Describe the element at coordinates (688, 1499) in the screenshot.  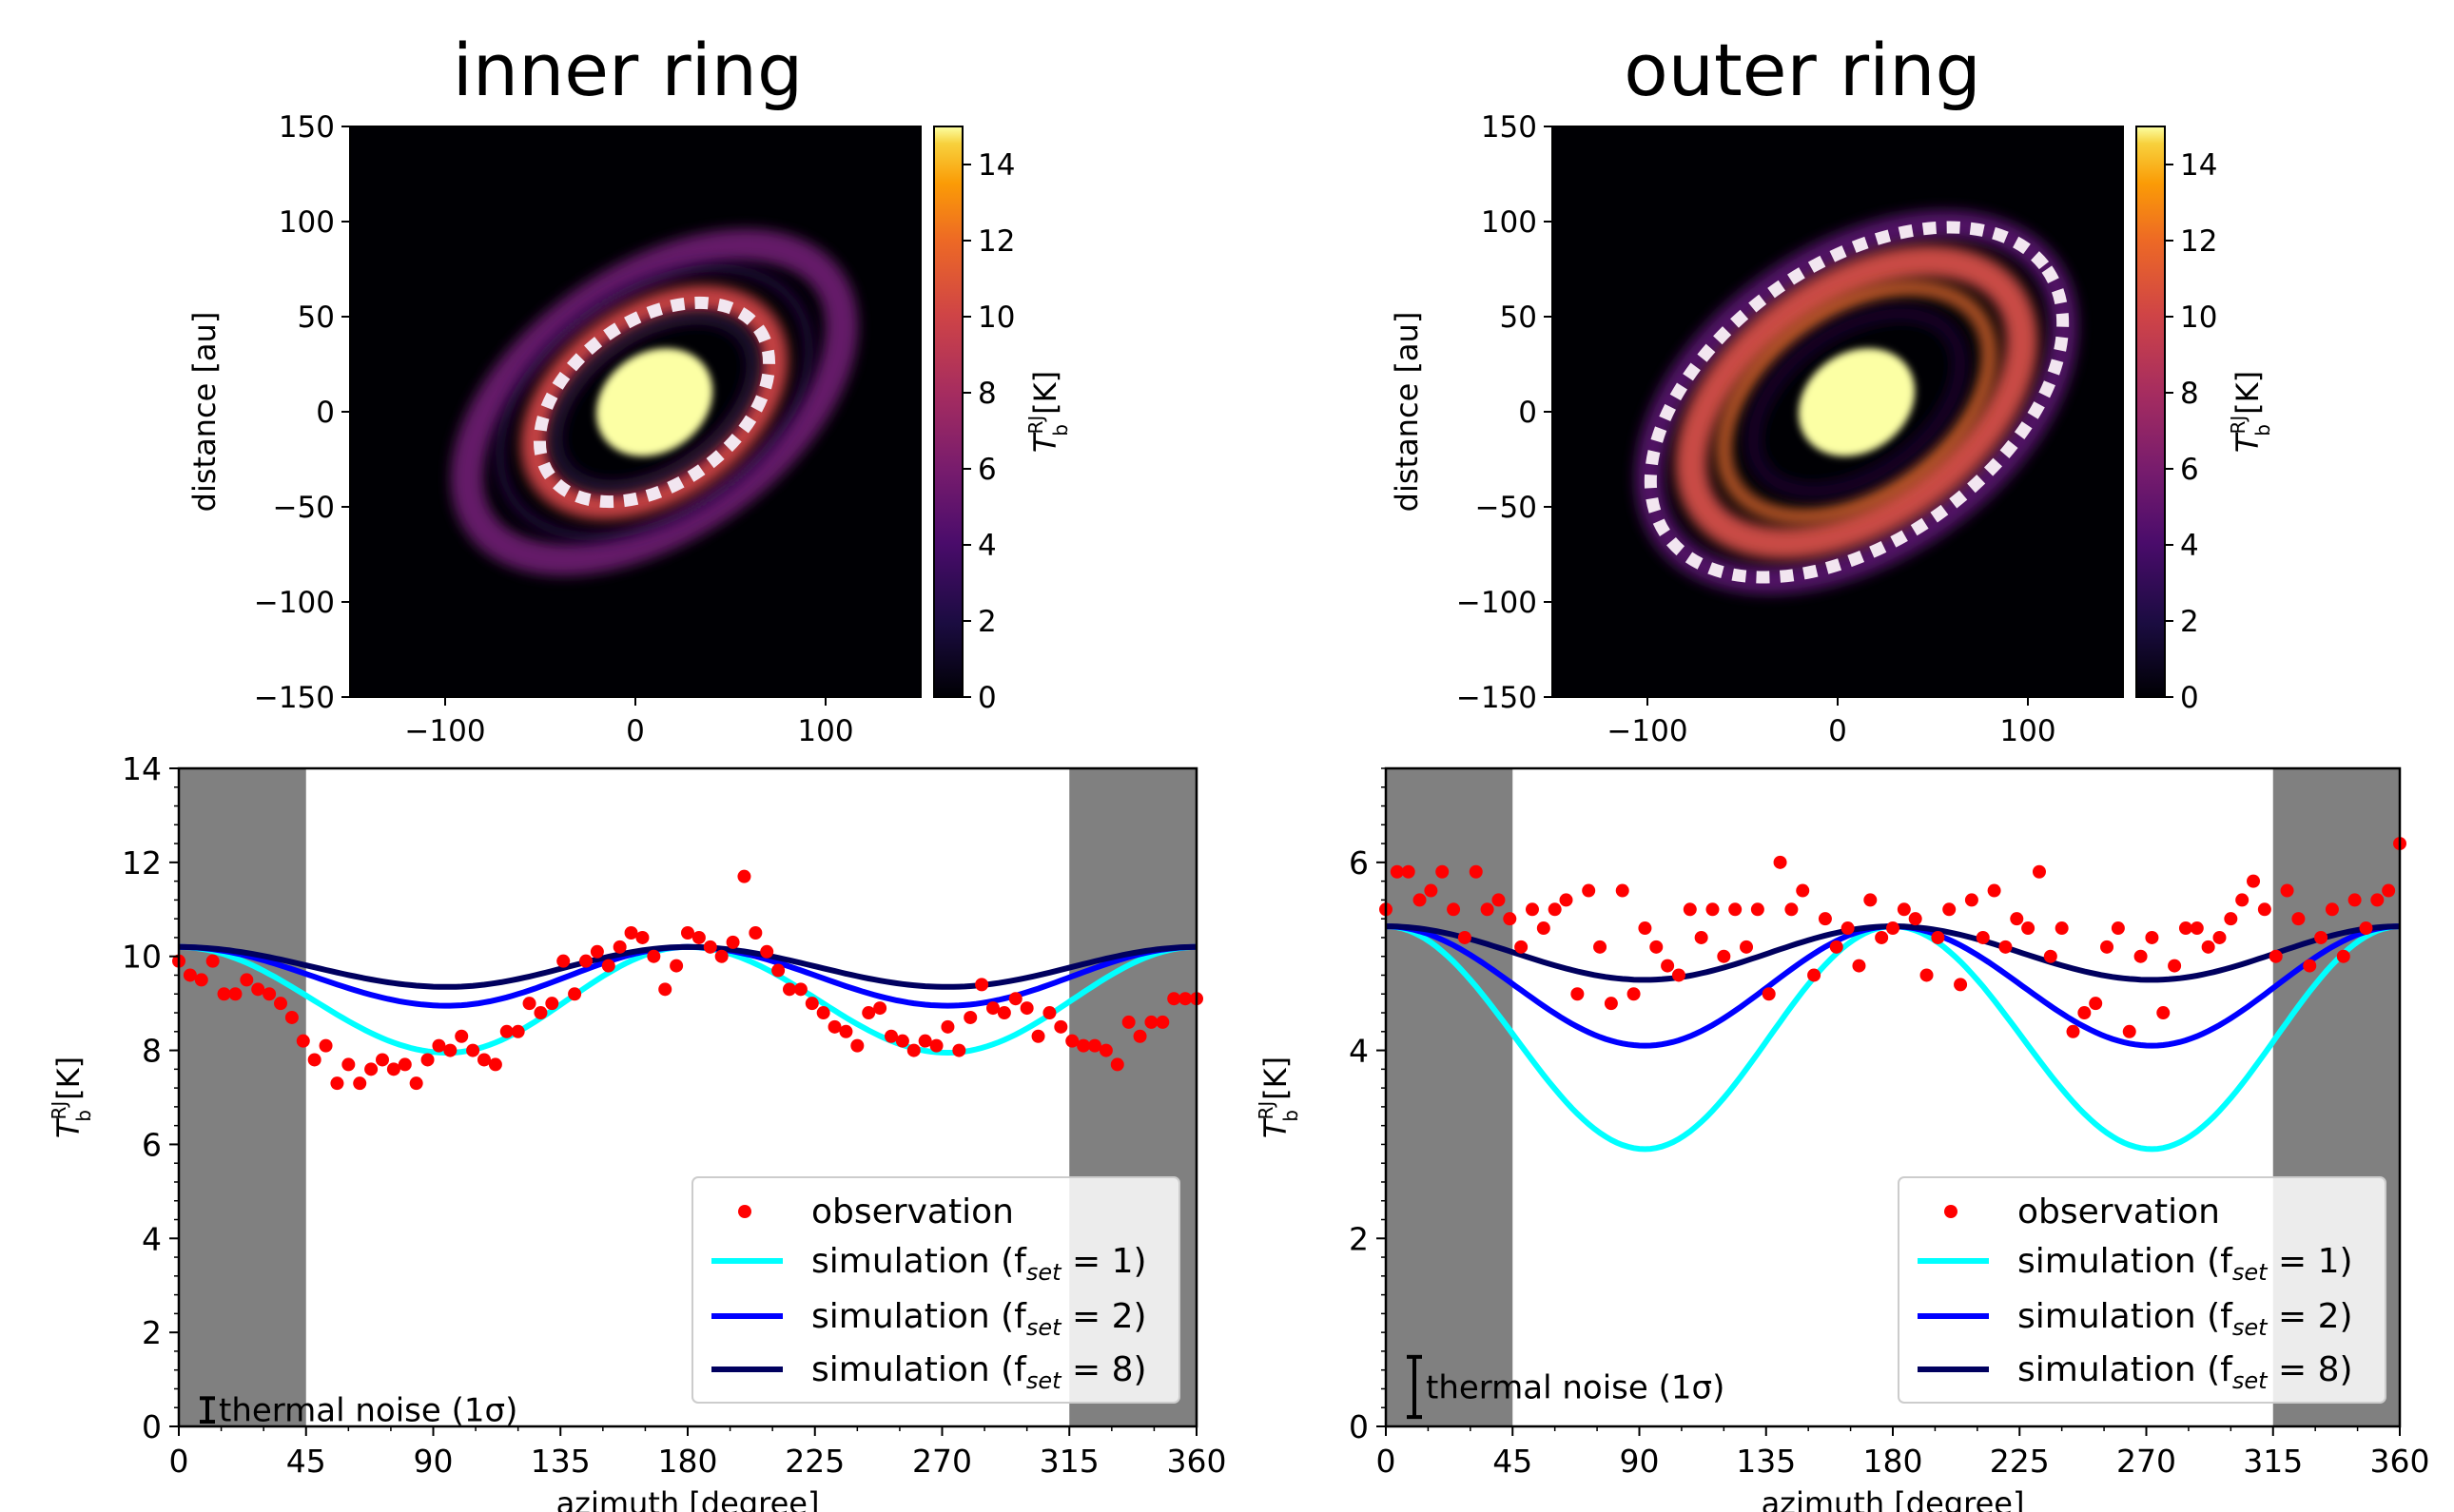
I see `x-axis-label: azimuth [degree]` at that location.